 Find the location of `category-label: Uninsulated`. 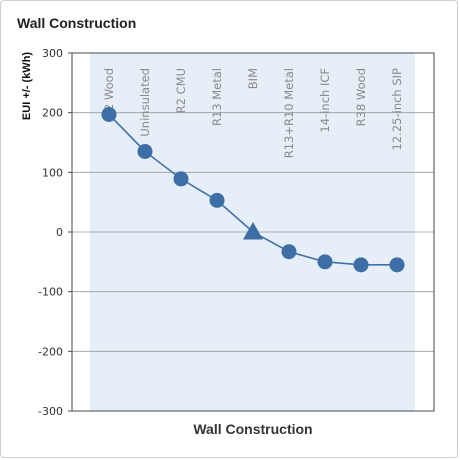

category-label: Uninsulated is located at coordinates (145, 102).